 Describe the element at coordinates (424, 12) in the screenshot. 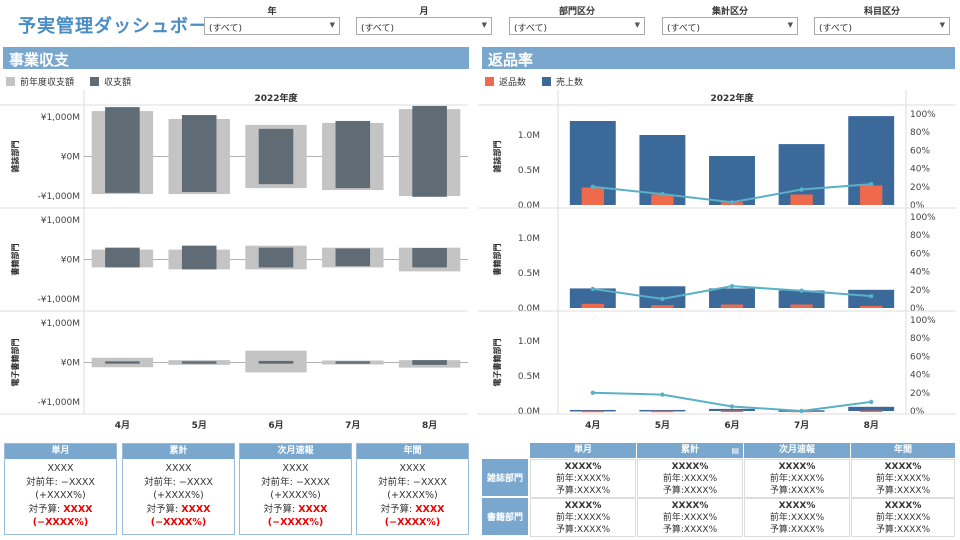

I see `filter-label: 月` at that location.